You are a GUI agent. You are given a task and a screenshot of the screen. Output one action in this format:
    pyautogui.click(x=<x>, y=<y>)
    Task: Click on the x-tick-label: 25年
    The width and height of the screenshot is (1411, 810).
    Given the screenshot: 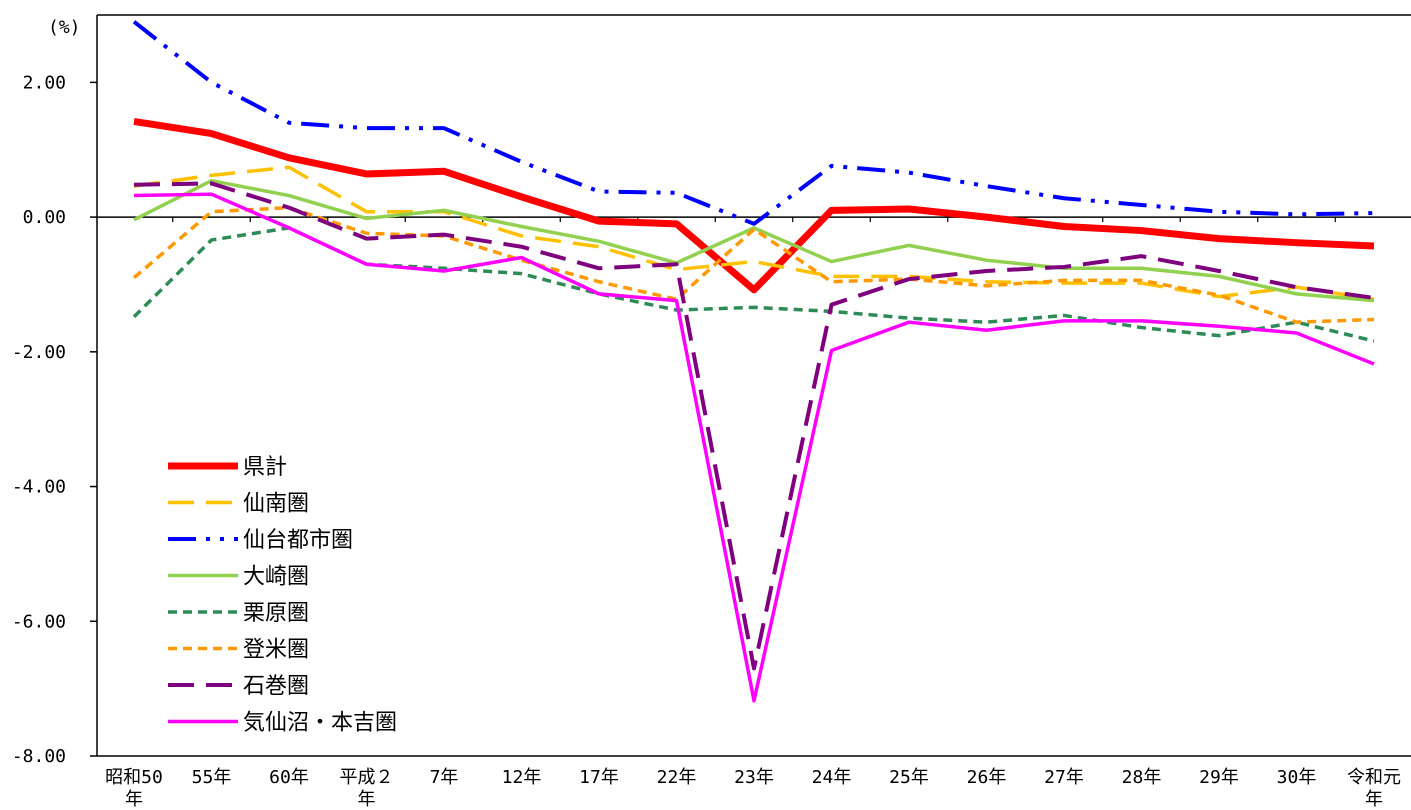 What is the action you would take?
    pyautogui.click(x=909, y=777)
    